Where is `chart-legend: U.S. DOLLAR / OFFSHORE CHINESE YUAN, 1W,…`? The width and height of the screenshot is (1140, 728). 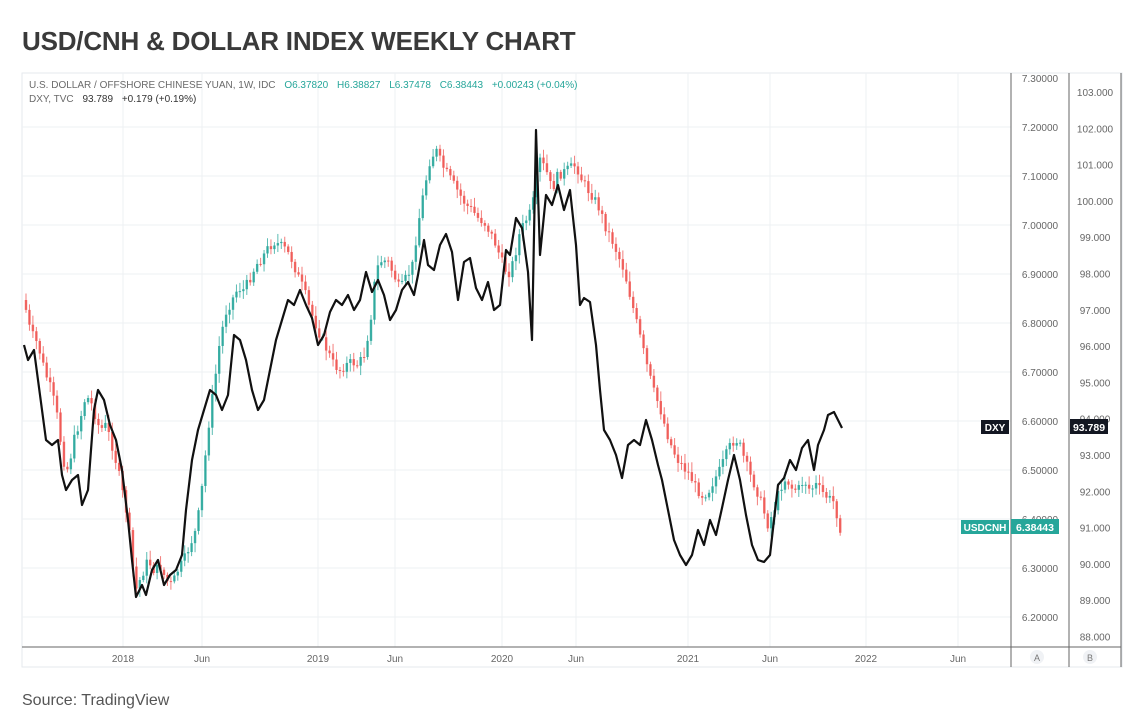 chart-legend: U.S. DOLLAR / OFFSHORE CHINESE YUAN, 1W,… is located at coordinates (303, 93).